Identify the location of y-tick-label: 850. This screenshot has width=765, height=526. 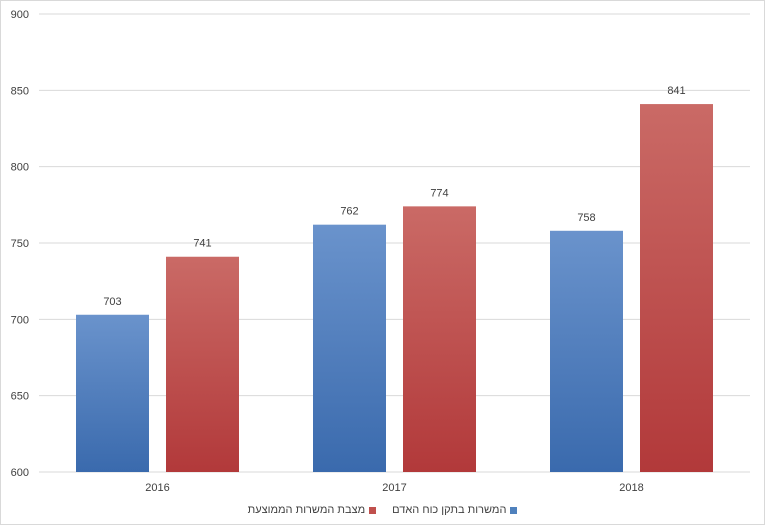
(20, 91).